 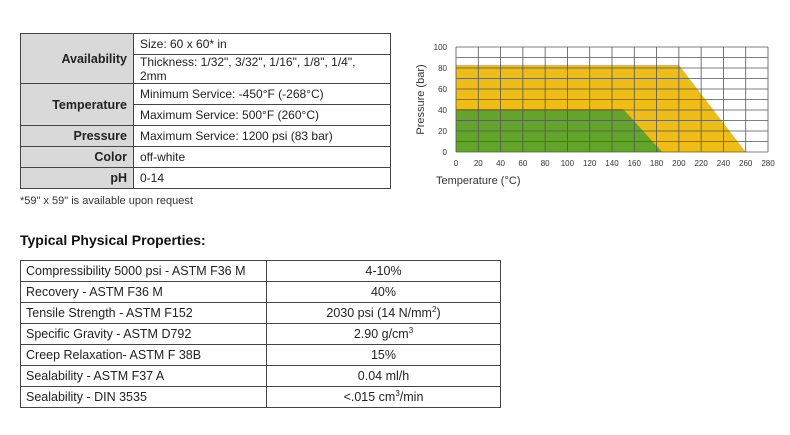 What do you see at coordinates (143, 355) in the screenshot?
I see `property-name: Creep Relaxation- ASTM F 38B` at bounding box center [143, 355].